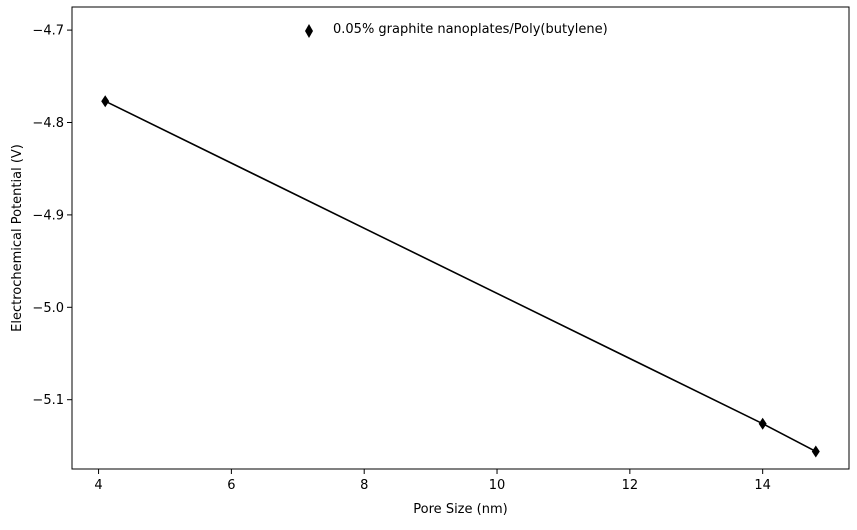 The width and height of the screenshot is (857, 530). I want to click on x-axis-ticks: 4 6 8 10 12 14, so click(432, 481).